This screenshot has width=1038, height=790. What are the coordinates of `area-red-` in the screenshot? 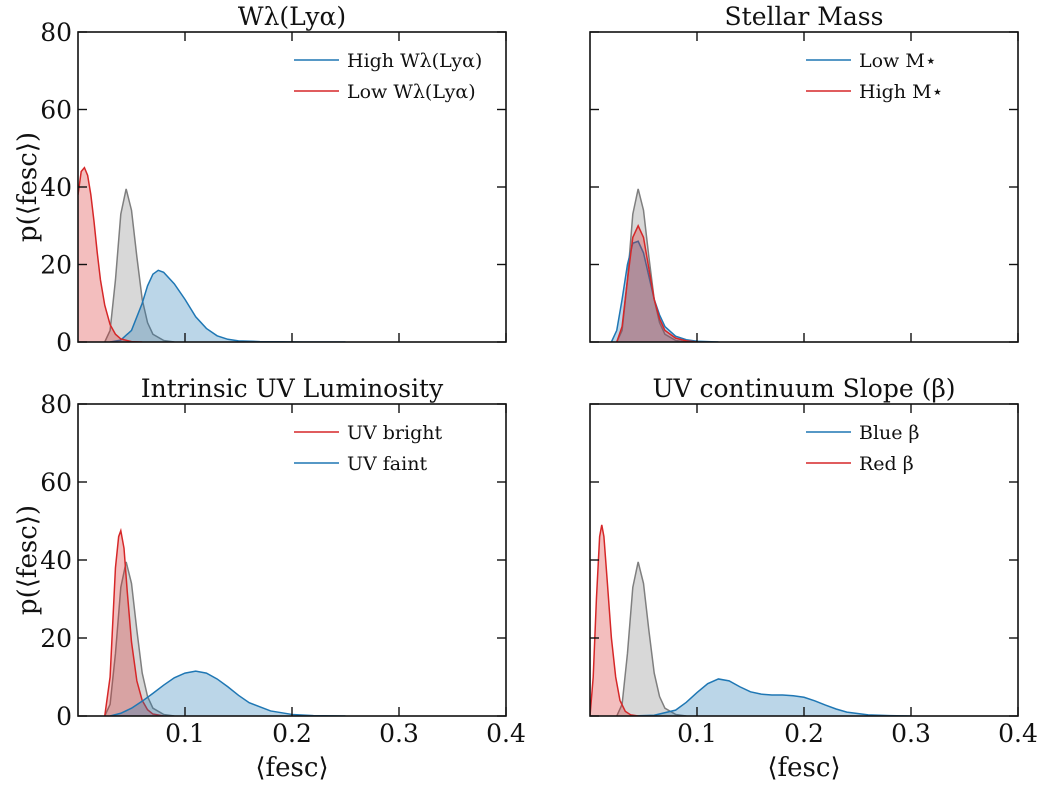 It's located at (614, 620).